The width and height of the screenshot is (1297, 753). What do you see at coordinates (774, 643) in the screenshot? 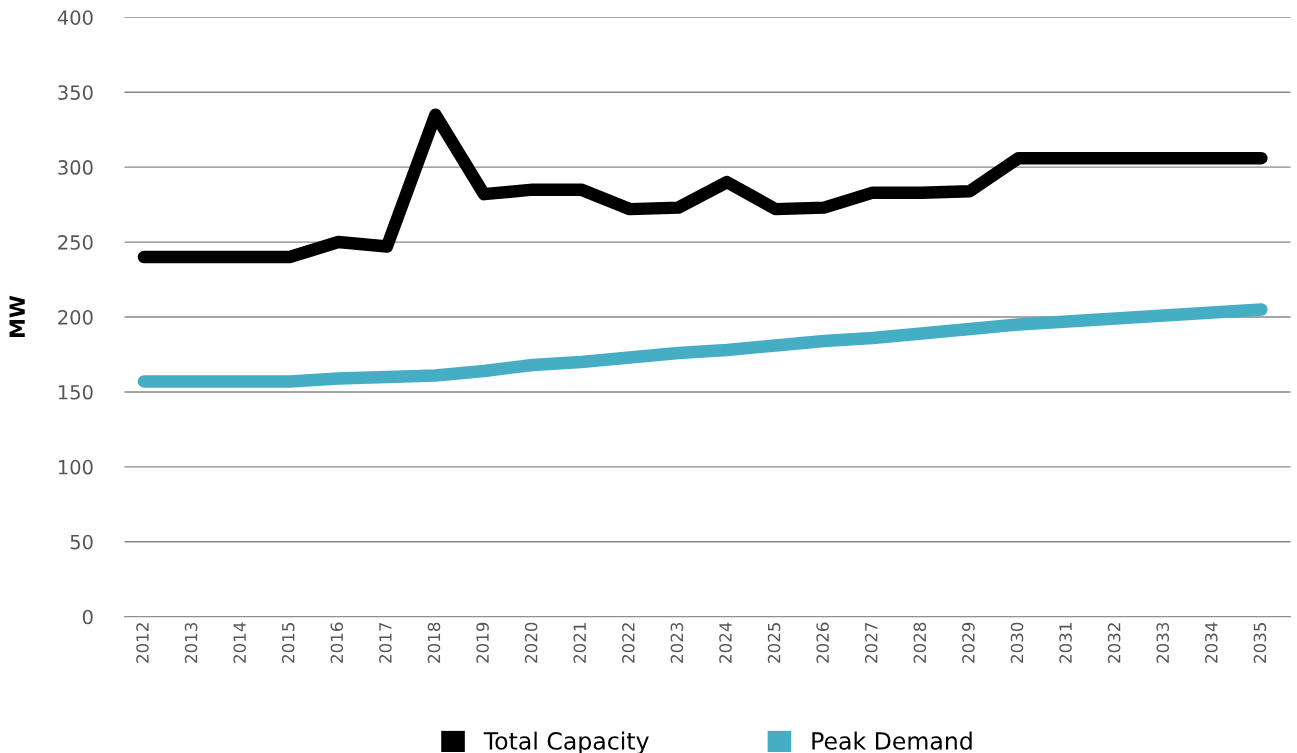
I see `x-tick-label: 2025` at bounding box center [774, 643].